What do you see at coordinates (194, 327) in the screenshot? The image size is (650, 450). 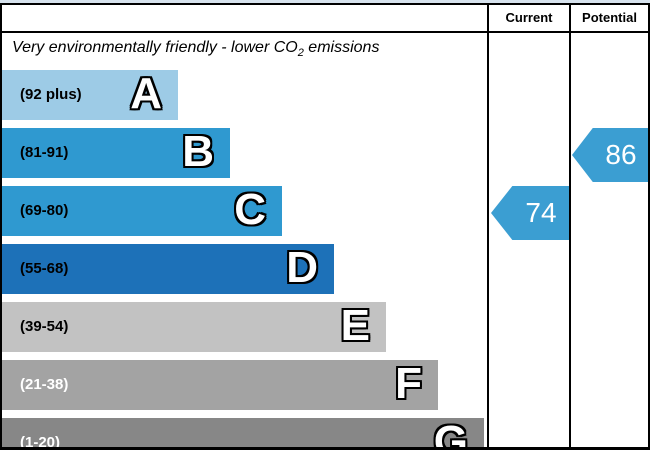 I see `band-row-E: (39-54) E` at bounding box center [194, 327].